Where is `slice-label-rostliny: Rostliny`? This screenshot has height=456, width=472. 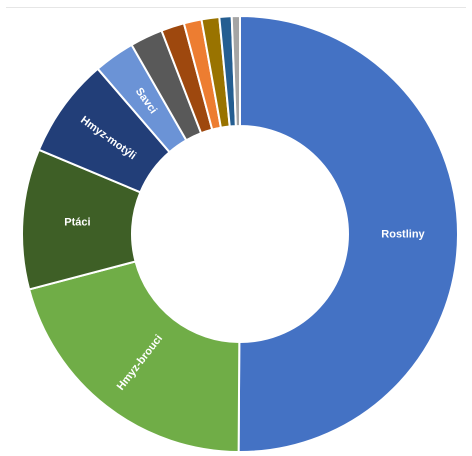 slice-label-rostliny: Rostliny is located at coordinates (403, 234).